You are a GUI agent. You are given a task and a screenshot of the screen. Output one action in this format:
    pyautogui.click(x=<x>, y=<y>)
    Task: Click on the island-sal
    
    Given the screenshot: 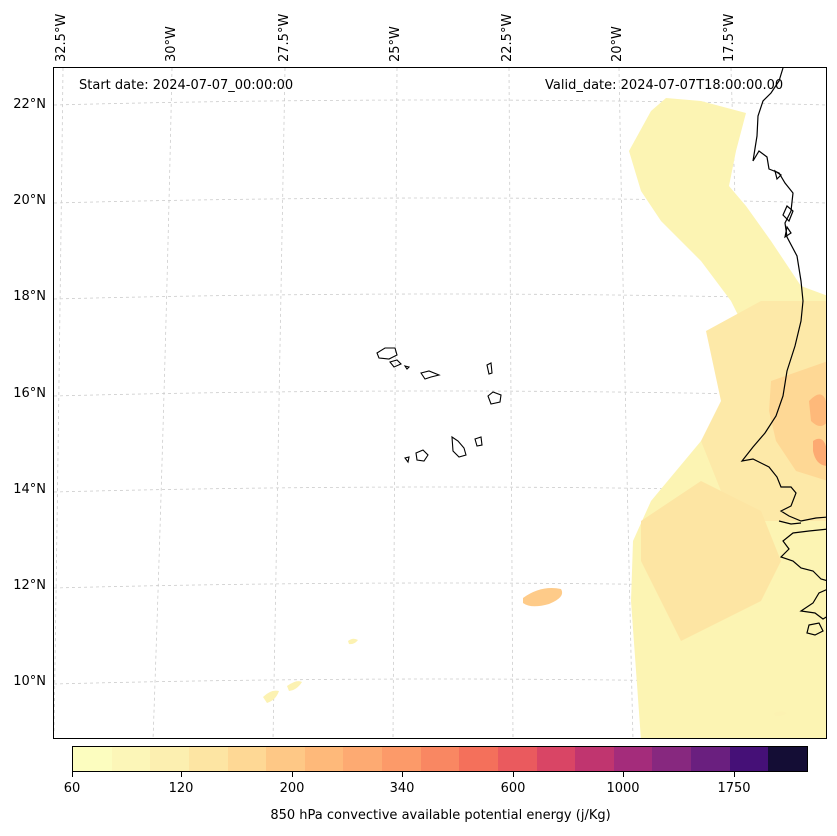 What is the action you would take?
    pyautogui.click(x=489, y=368)
    